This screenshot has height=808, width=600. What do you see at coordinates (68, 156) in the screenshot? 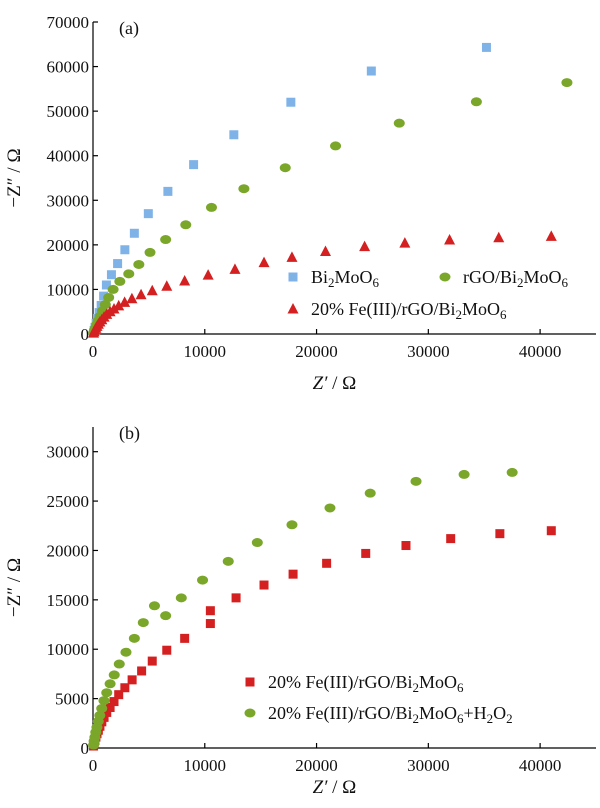
I see `y-tick-label: 40000` at bounding box center [68, 156].